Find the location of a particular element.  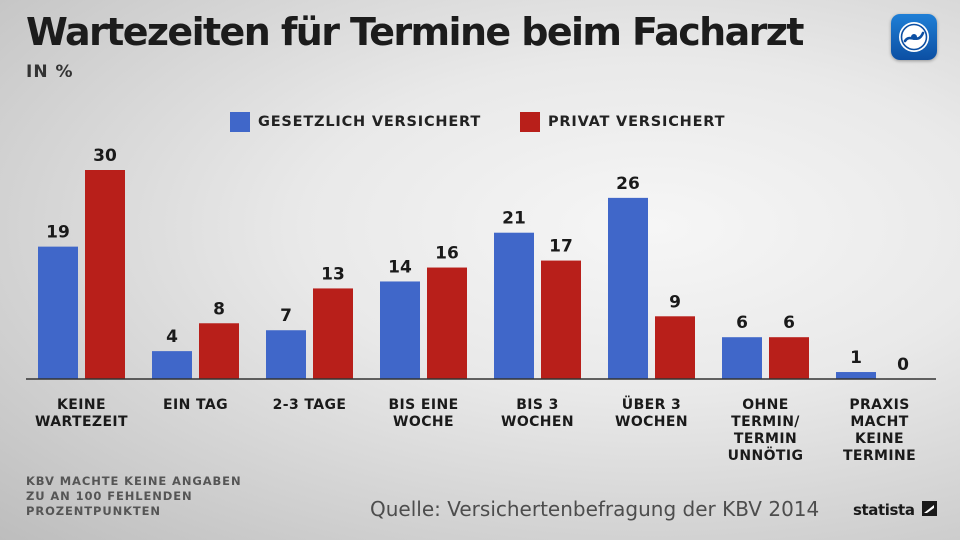

category-label: KEINE WARTEZEIT is located at coordinates (81, 413).